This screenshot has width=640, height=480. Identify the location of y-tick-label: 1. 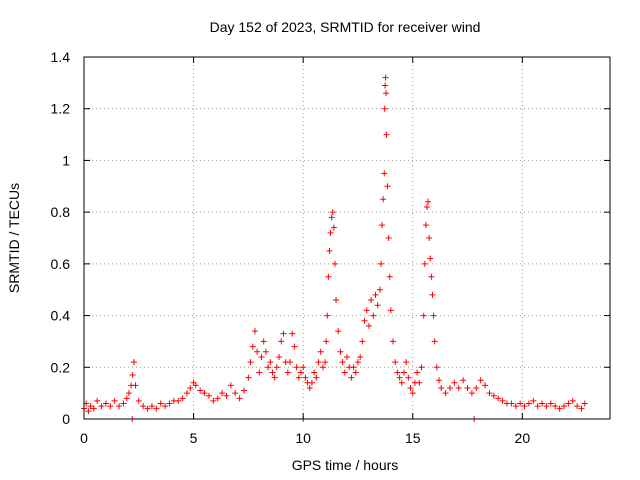
(66, 160).